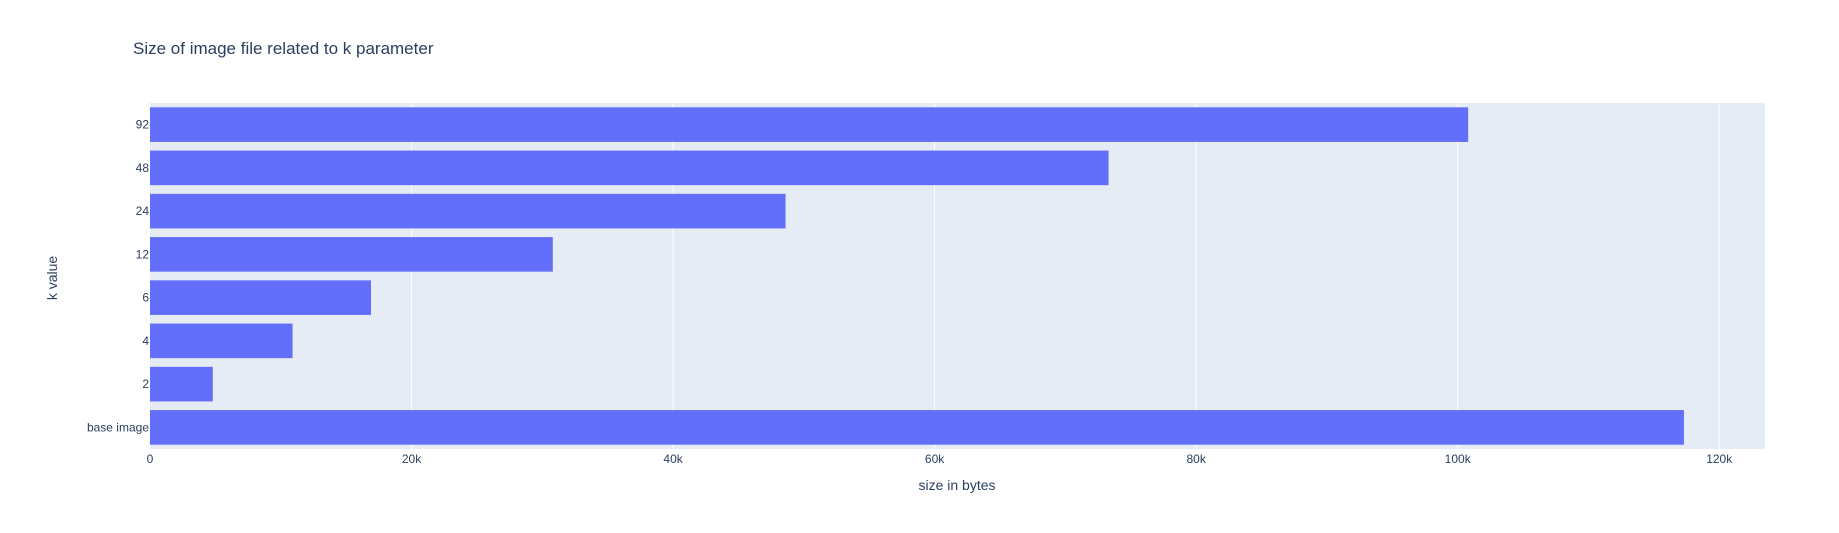  Describe the element at coordinates (52, 278) in the screenshot. I see `y-axis-title: k value` at that location.